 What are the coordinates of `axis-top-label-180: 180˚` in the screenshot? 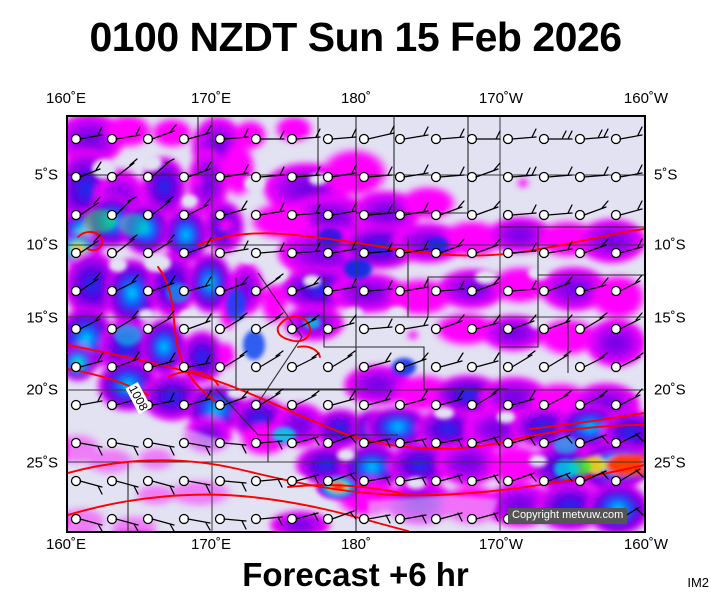 It's located at (356, 98).